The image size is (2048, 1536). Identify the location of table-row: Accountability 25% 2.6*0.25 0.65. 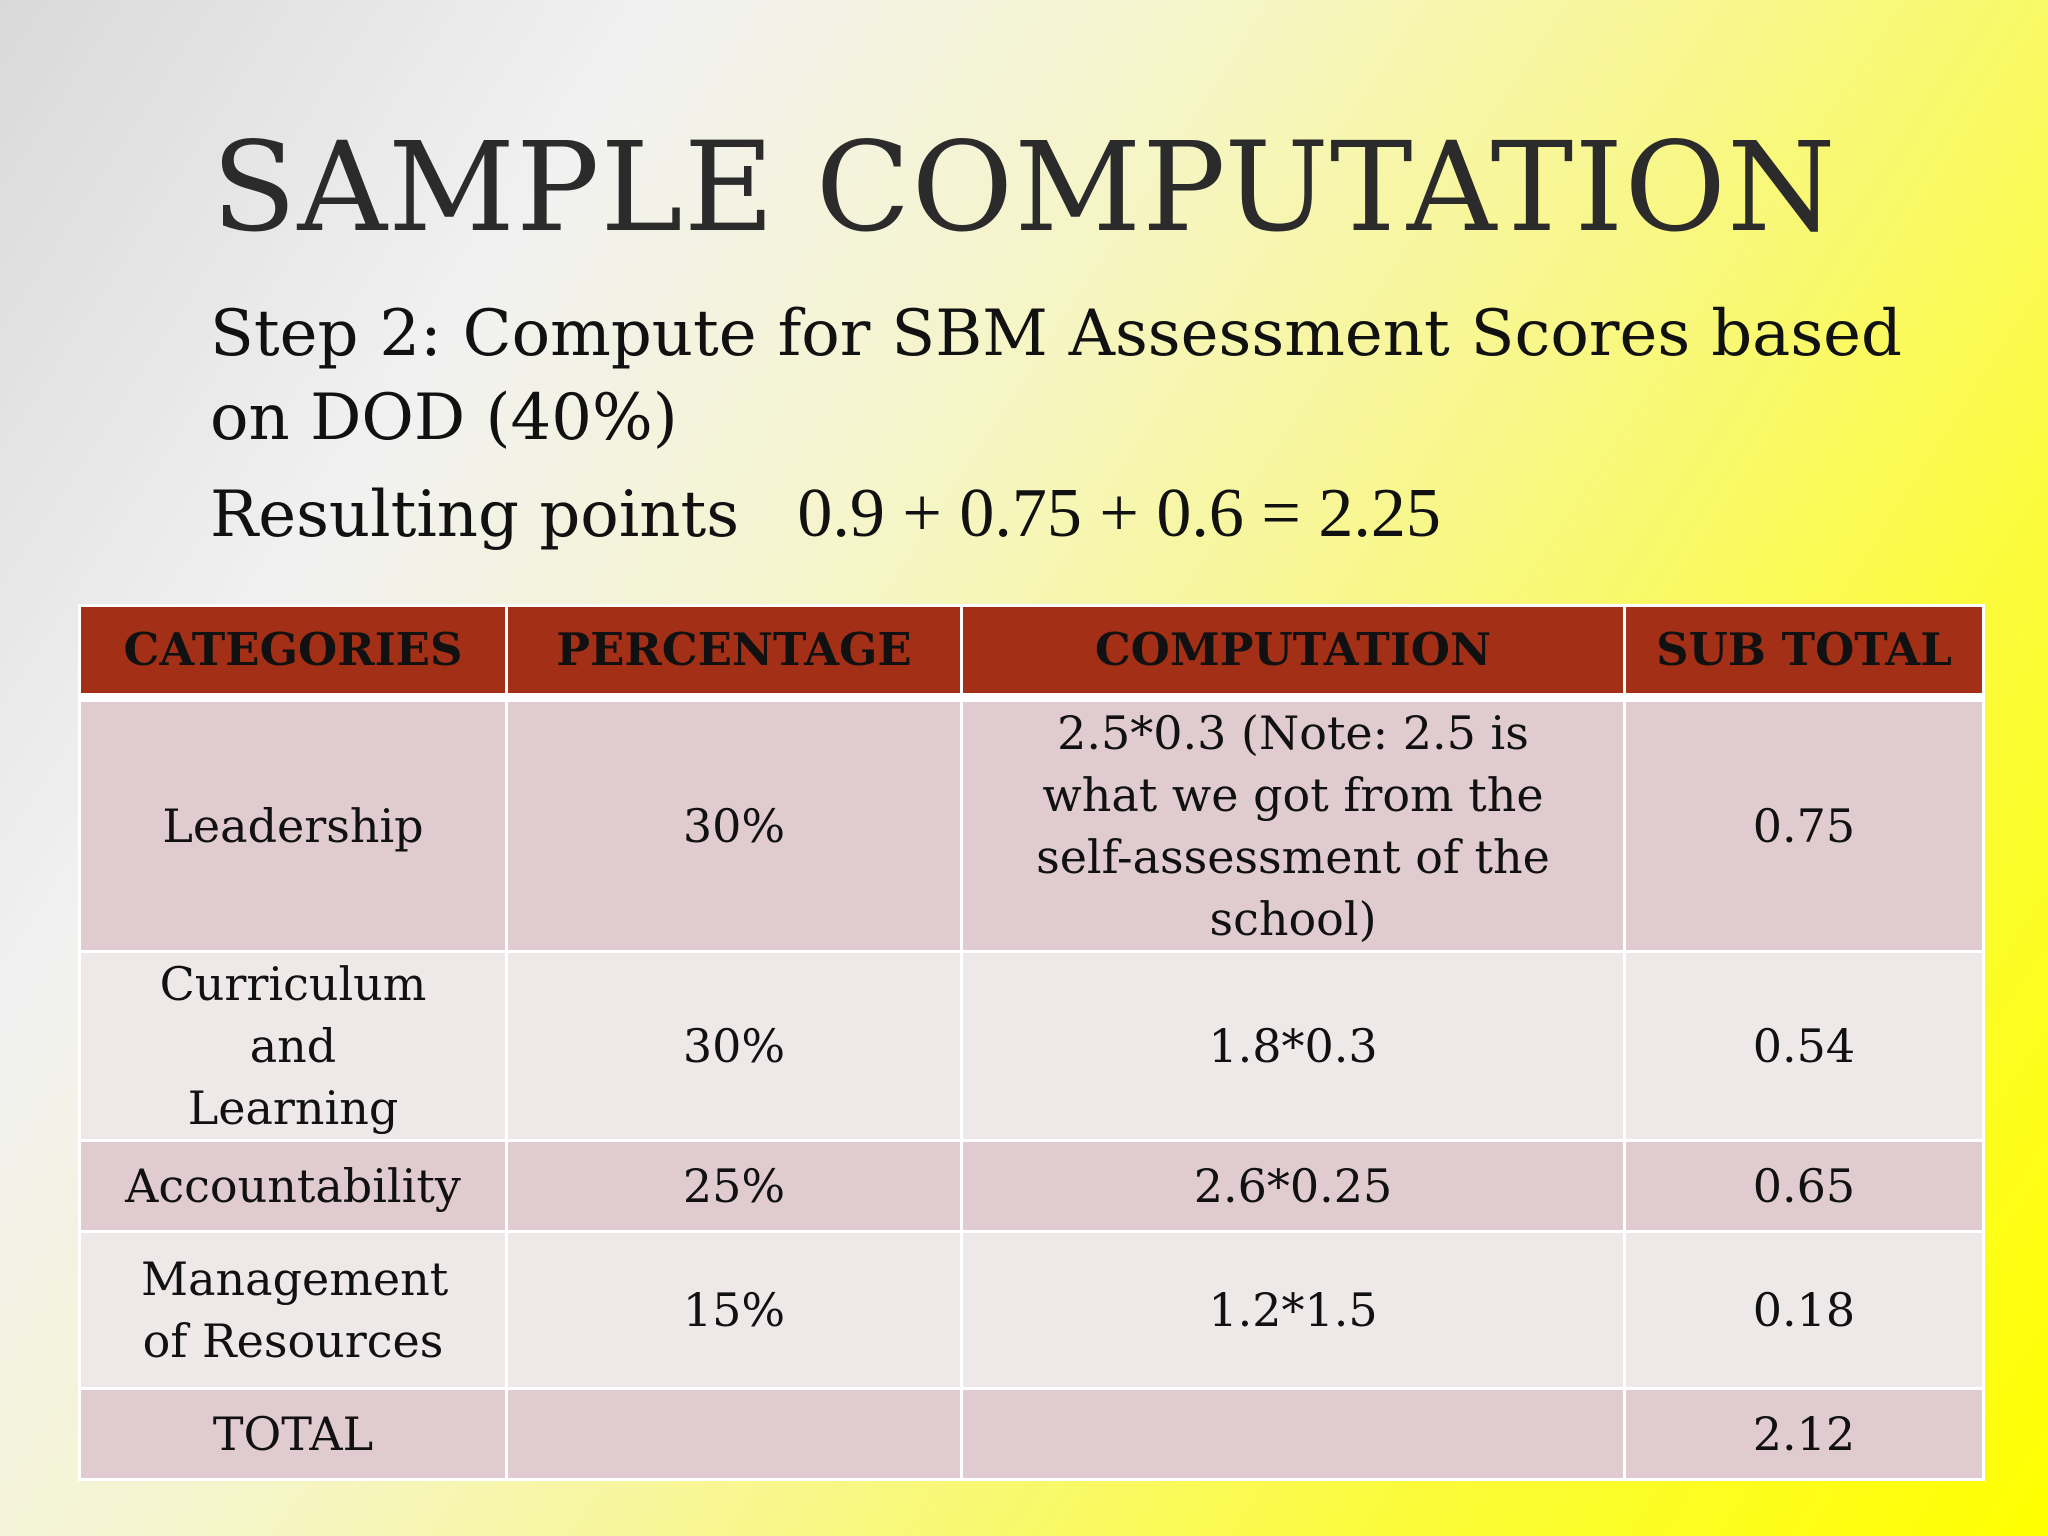
(1031, 1186).